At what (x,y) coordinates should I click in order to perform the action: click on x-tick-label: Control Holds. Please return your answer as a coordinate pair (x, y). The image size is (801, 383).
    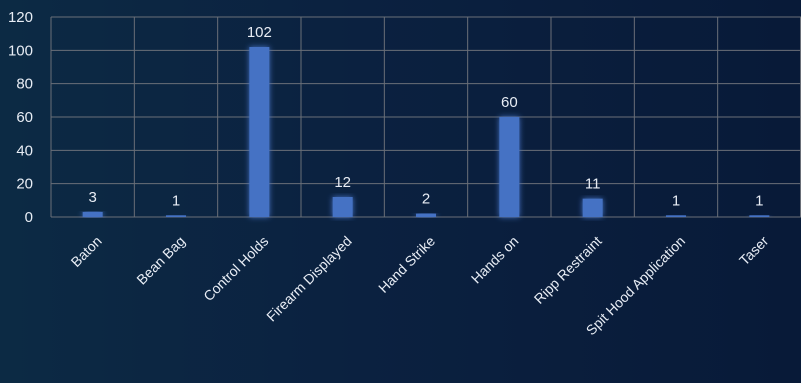
    Looking at the image, I should click on (235, 268).